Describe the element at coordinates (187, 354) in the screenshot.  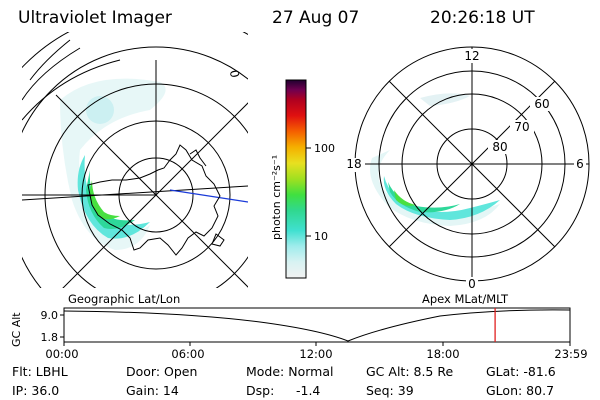
I see `x-tick-0600: 06:00` at that location.